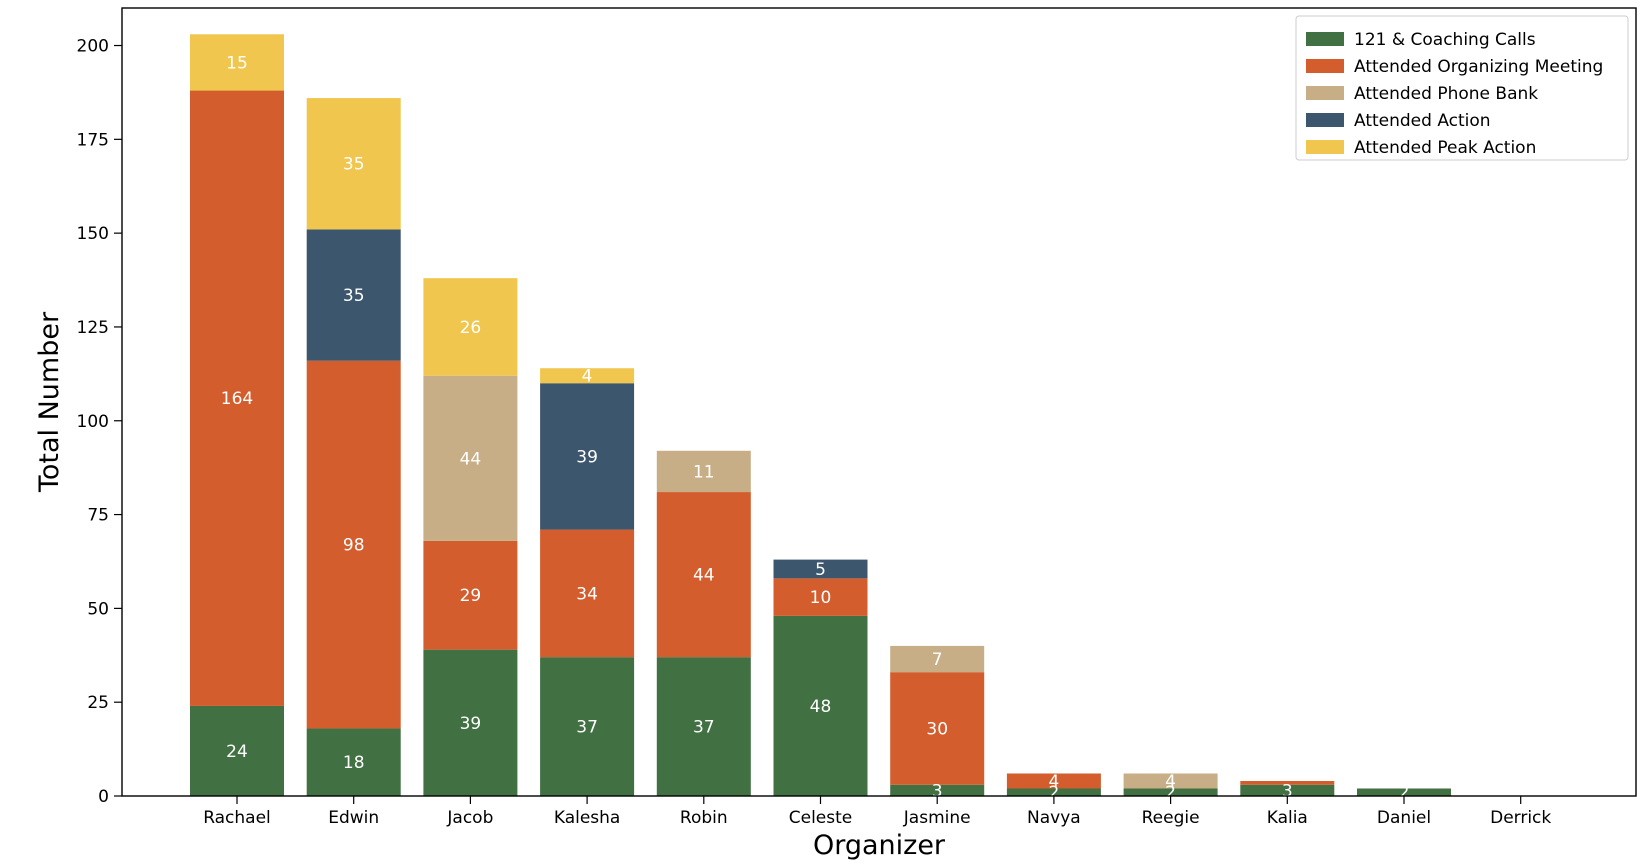 The height and width of the screenshot is (867, 1644). I want to click on bar-value-label: 10, so click(821, 598).